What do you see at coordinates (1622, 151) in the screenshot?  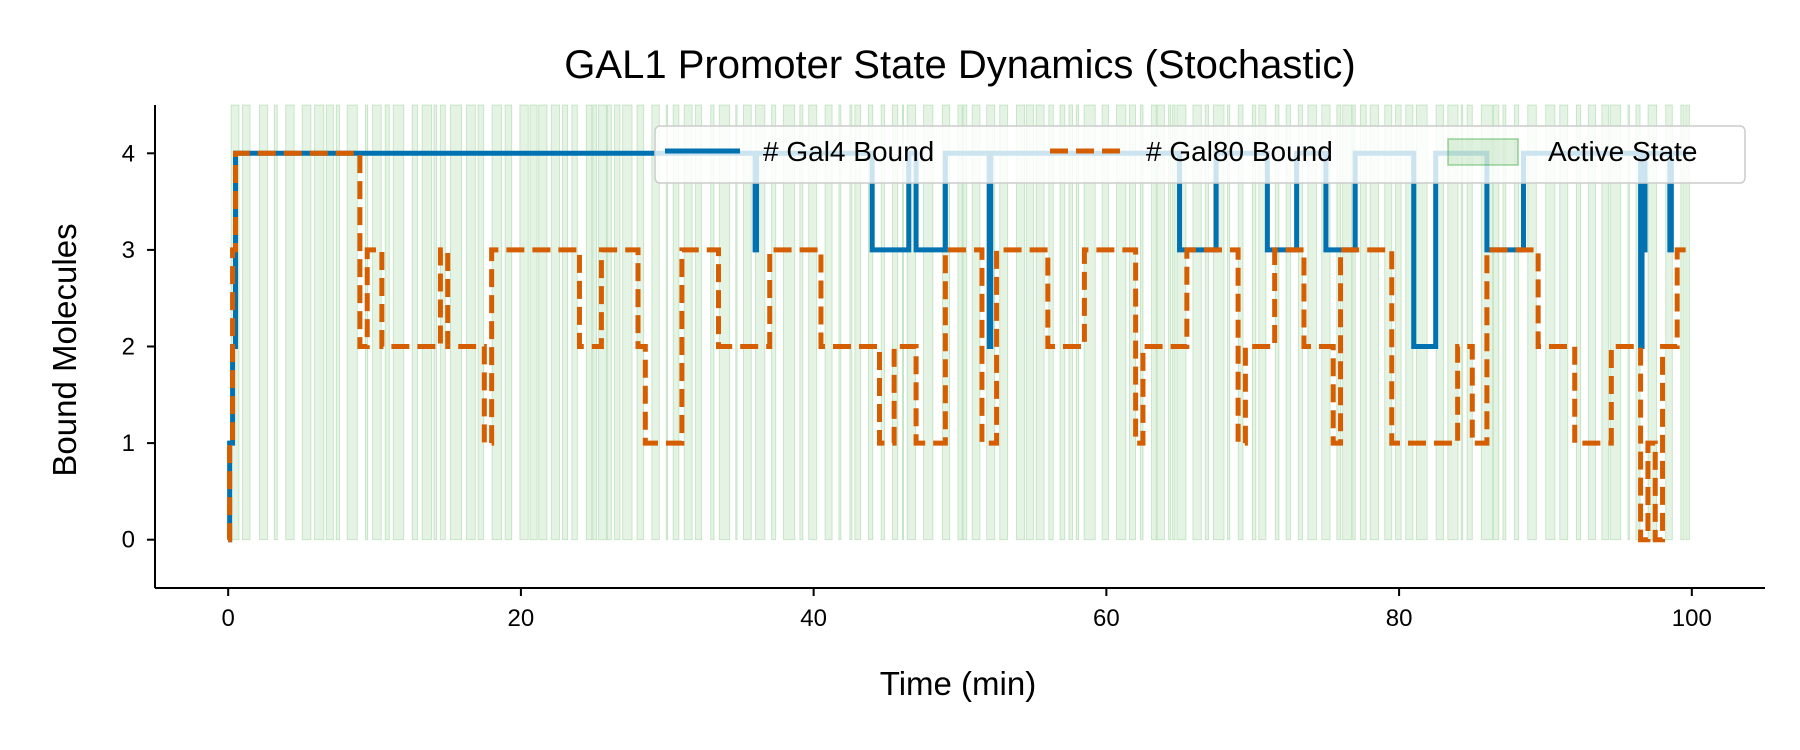 I see `legend-label-active-state: Active State` at bounding box center [1622, 151].